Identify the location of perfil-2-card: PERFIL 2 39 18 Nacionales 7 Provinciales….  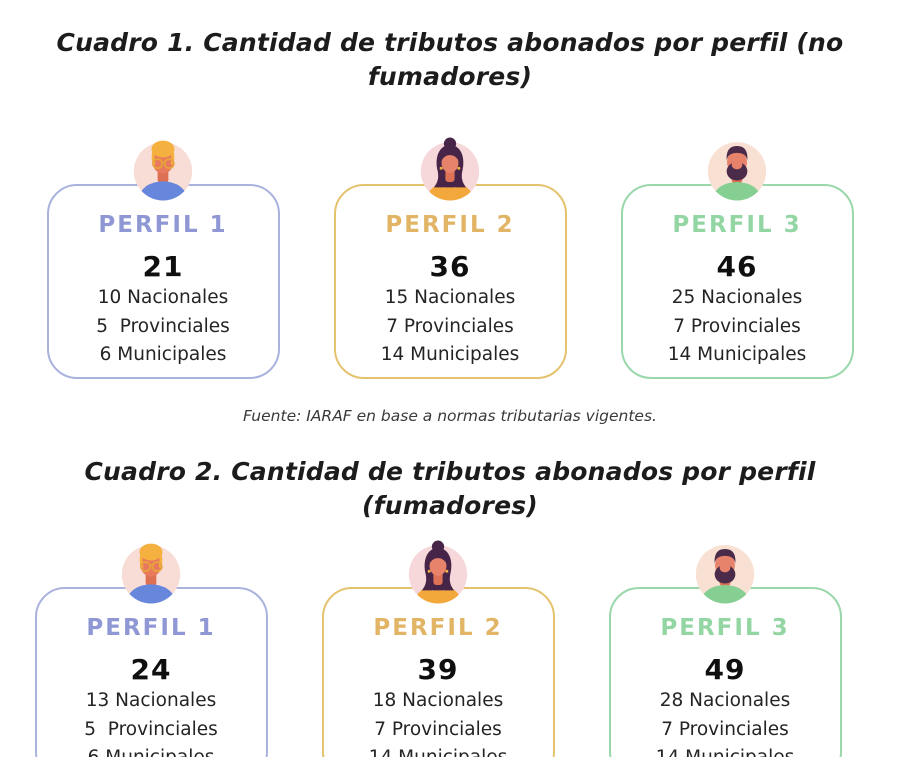
(438, 648).